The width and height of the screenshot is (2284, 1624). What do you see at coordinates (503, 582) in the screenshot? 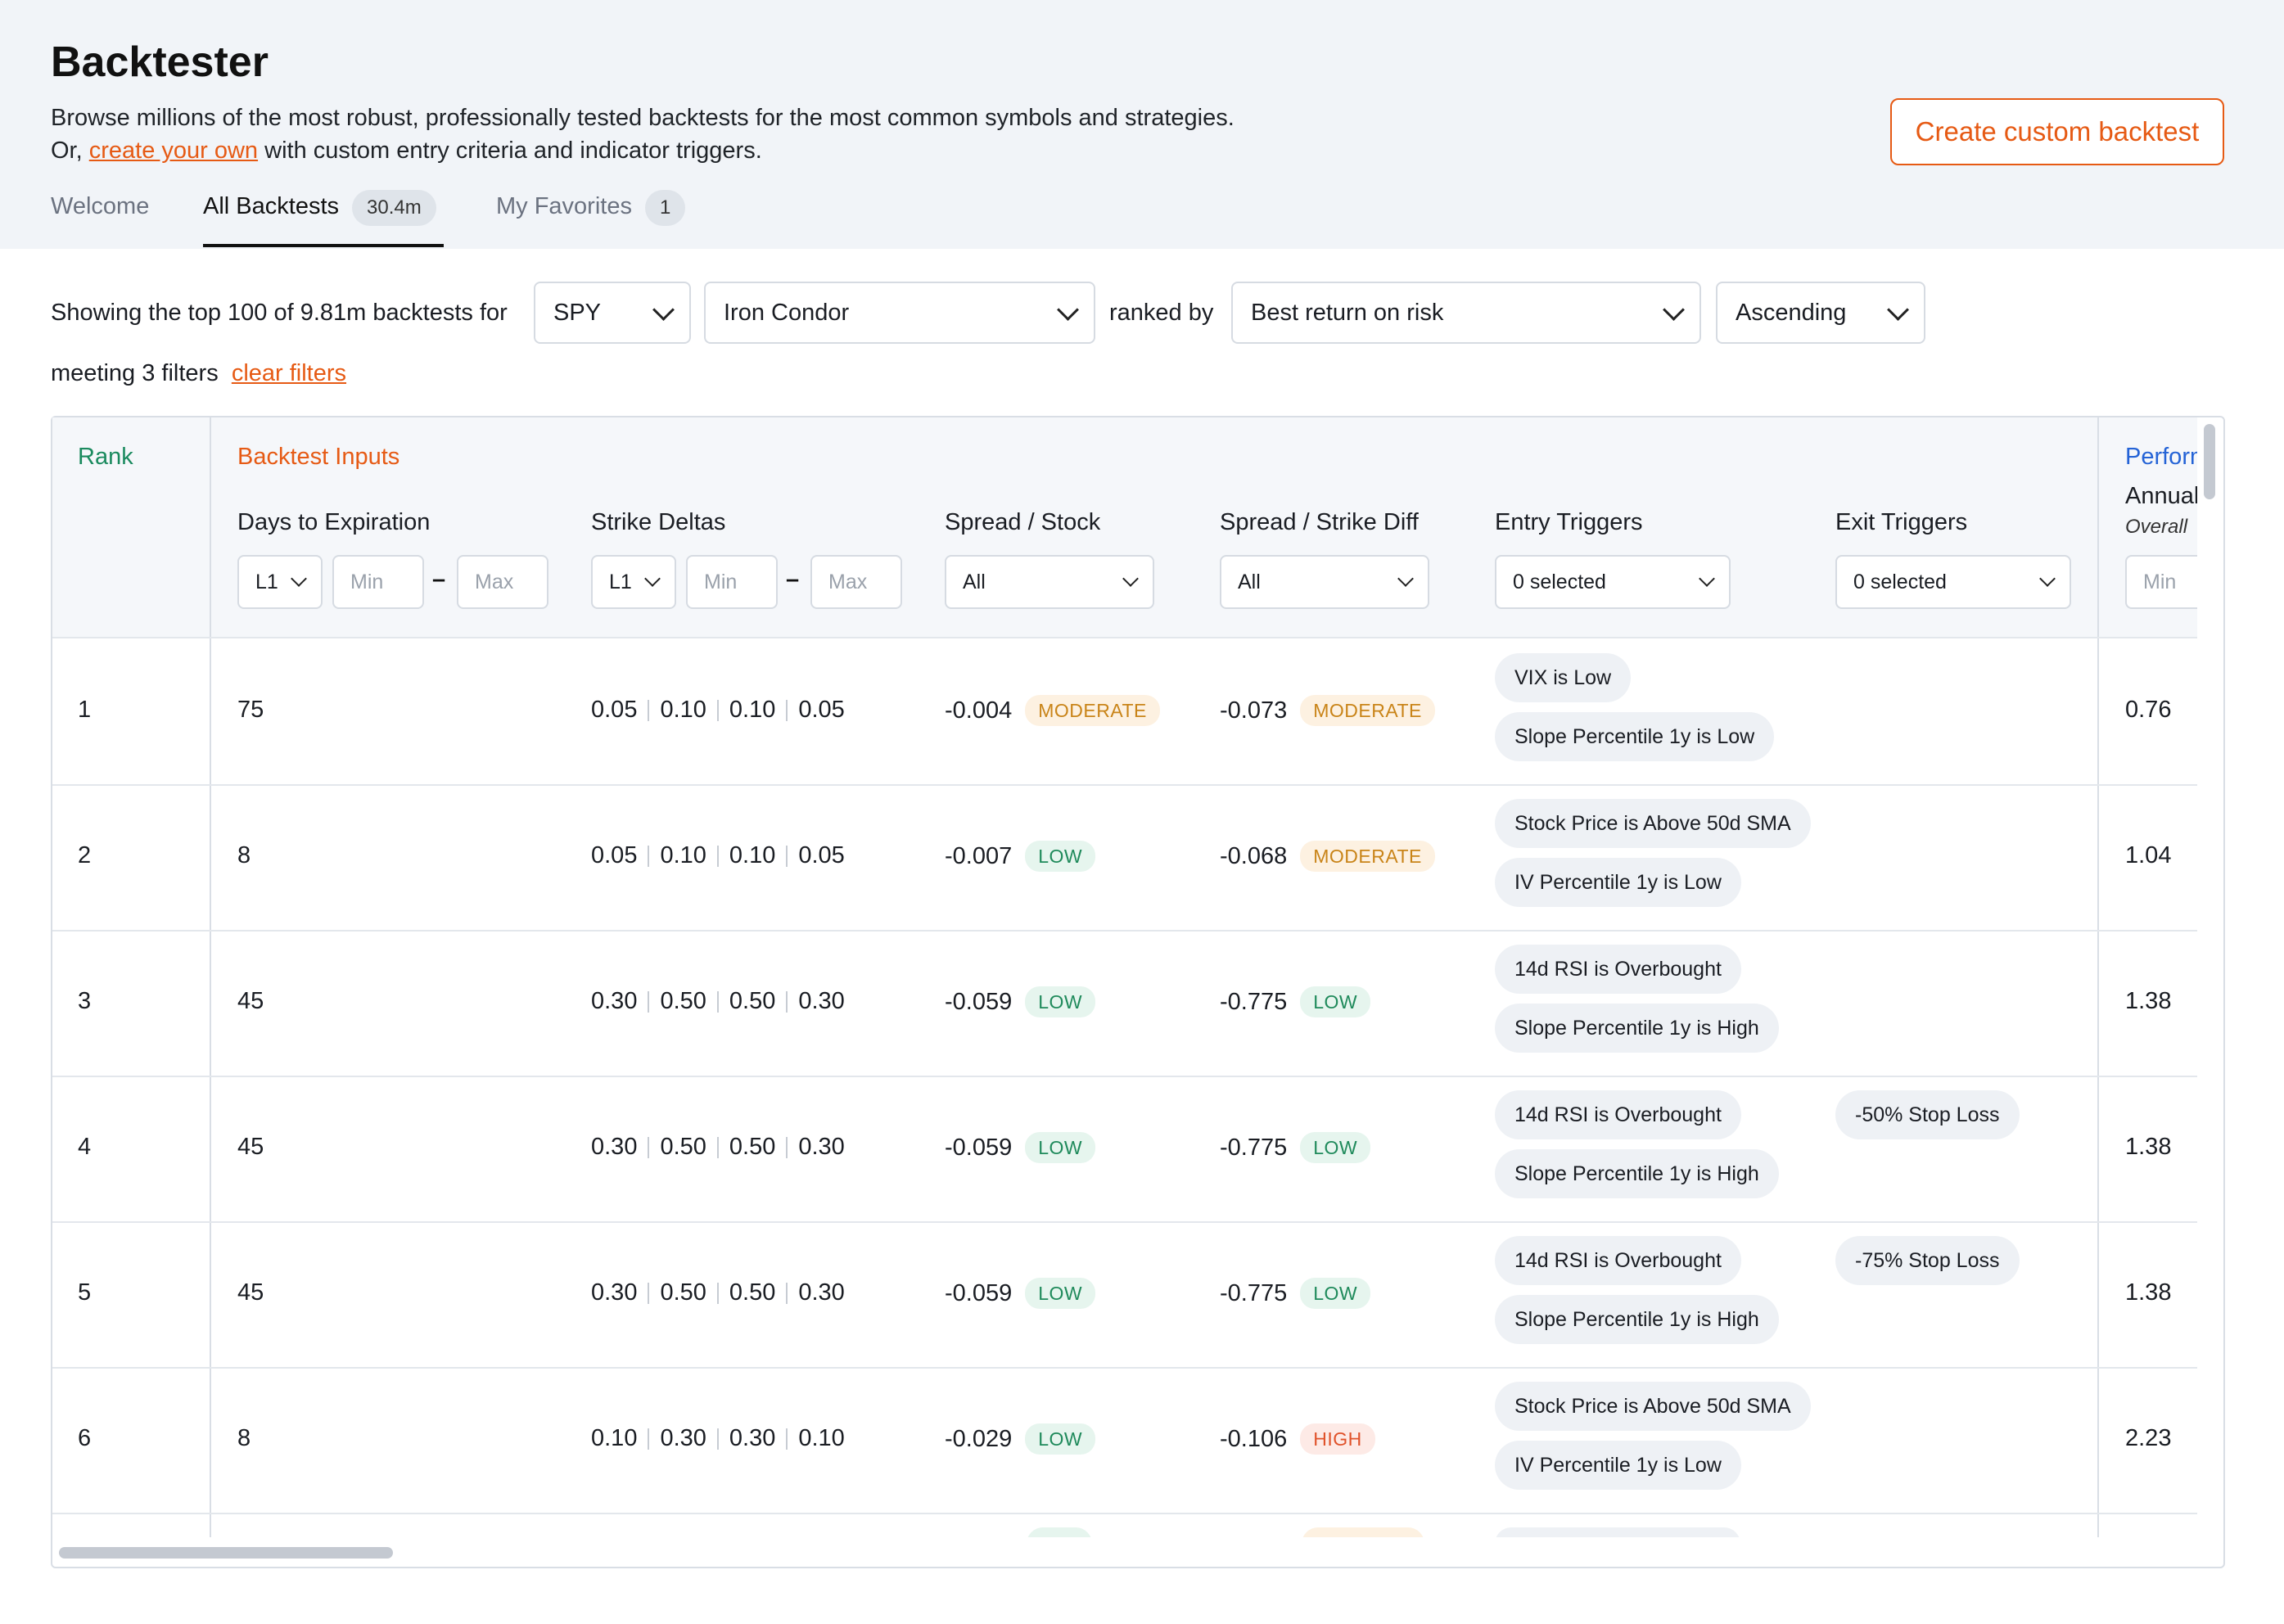
I see `dte-max-input: Max` at bounding box center [503, 582].